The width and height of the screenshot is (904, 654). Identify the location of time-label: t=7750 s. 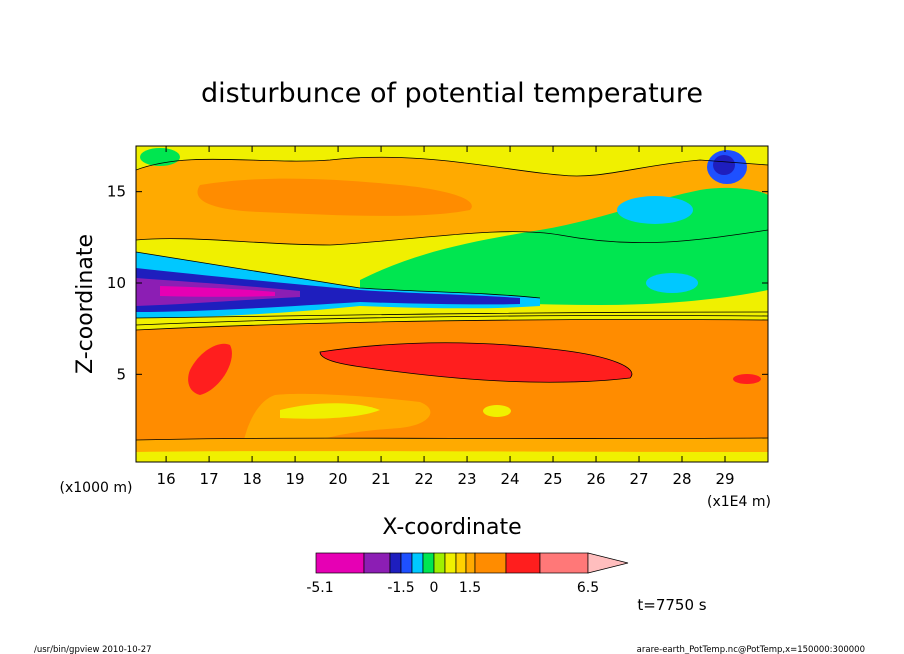
(671, 605).